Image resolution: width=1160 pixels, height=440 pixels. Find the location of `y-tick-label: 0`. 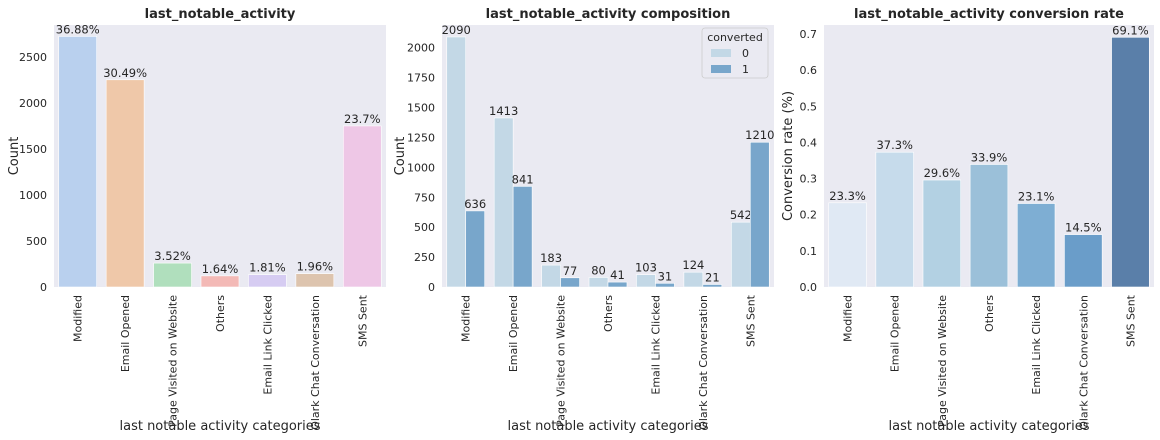

y-tick-label: 0 is located at coordinates (43, 287).